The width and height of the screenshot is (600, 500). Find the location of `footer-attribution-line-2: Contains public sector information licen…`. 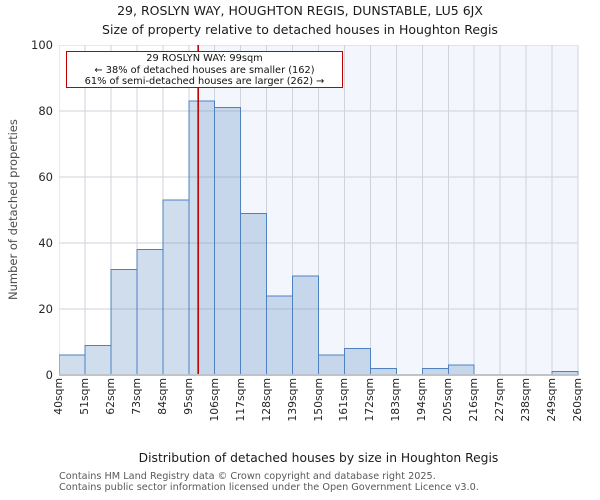

footer-attribution-line-2: Contains public sector information licen… is located at coordinates (269, 487).